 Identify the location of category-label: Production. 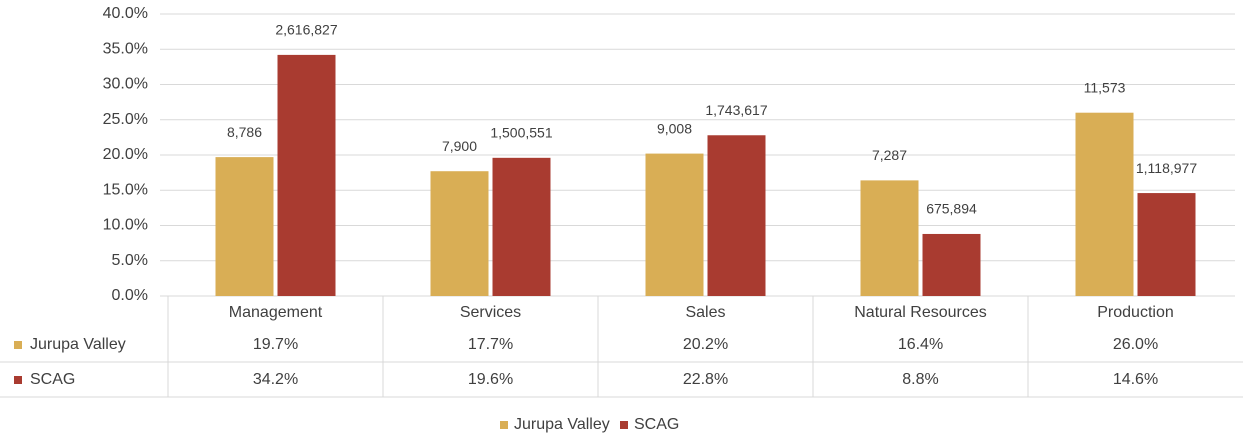
(1135, 312).